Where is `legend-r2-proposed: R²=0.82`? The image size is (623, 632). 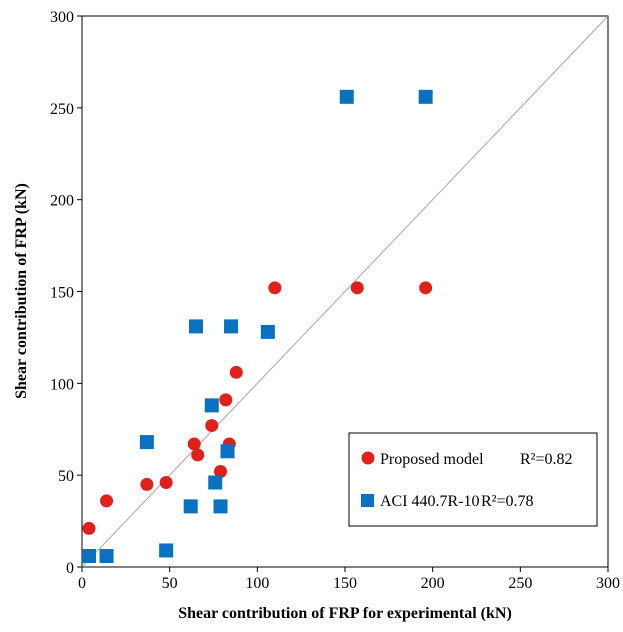 legend-r2-proposed: R²=0.82 is located at coordinates (546, 459).